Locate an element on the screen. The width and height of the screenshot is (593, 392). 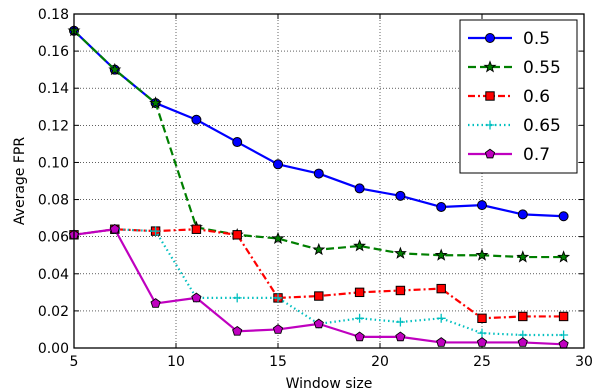
legend-label: 0.65 is located at coordinates (542, 126).